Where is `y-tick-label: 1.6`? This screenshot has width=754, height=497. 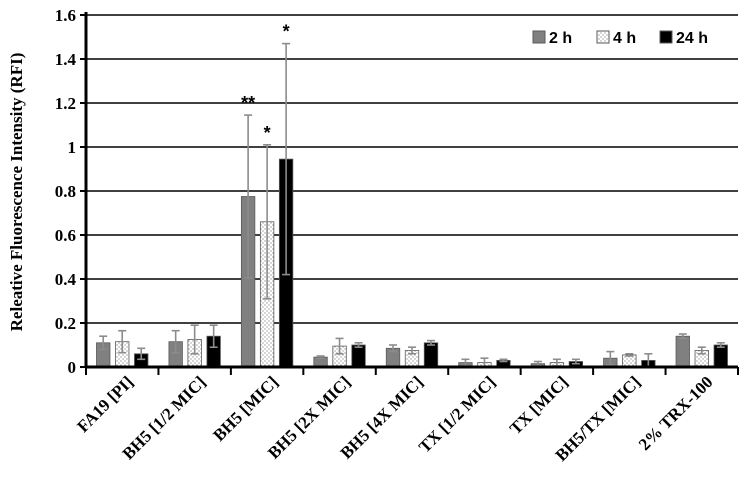 y-tick-label: 1.6 is located at coordinates (65, 15).